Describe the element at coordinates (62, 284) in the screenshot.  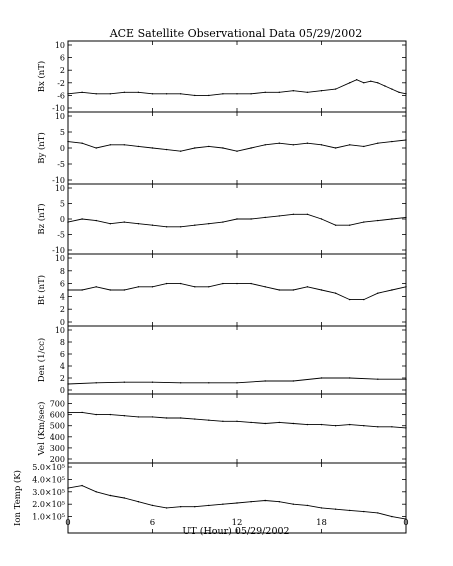
I see `y-tick-label: 6` at that location.